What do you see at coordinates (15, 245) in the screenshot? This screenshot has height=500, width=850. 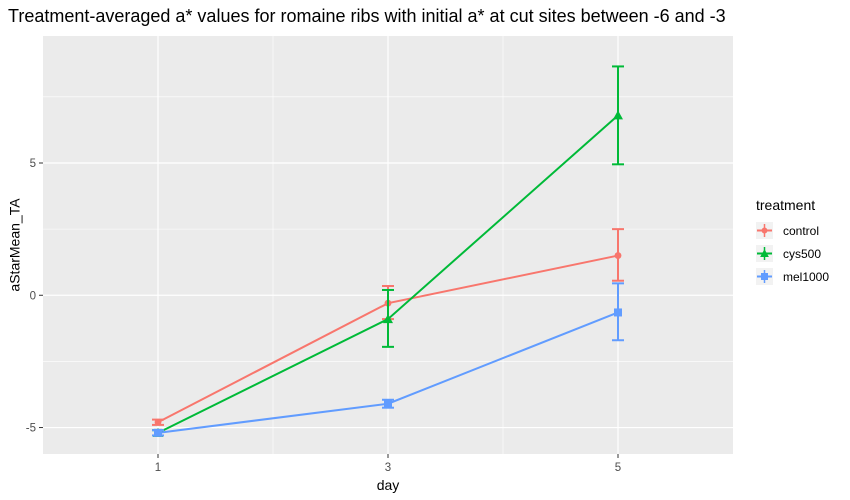 I see `y-axis-title: aStarMean_TA` at bounding box center [15, 245].